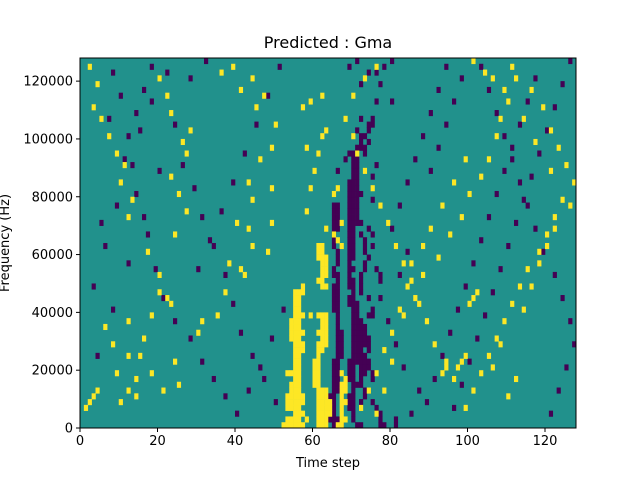 Image resolution: width=640 pixels, height=480 pixels. I want to click on y-tick-label: 80000, so click(52, 197).